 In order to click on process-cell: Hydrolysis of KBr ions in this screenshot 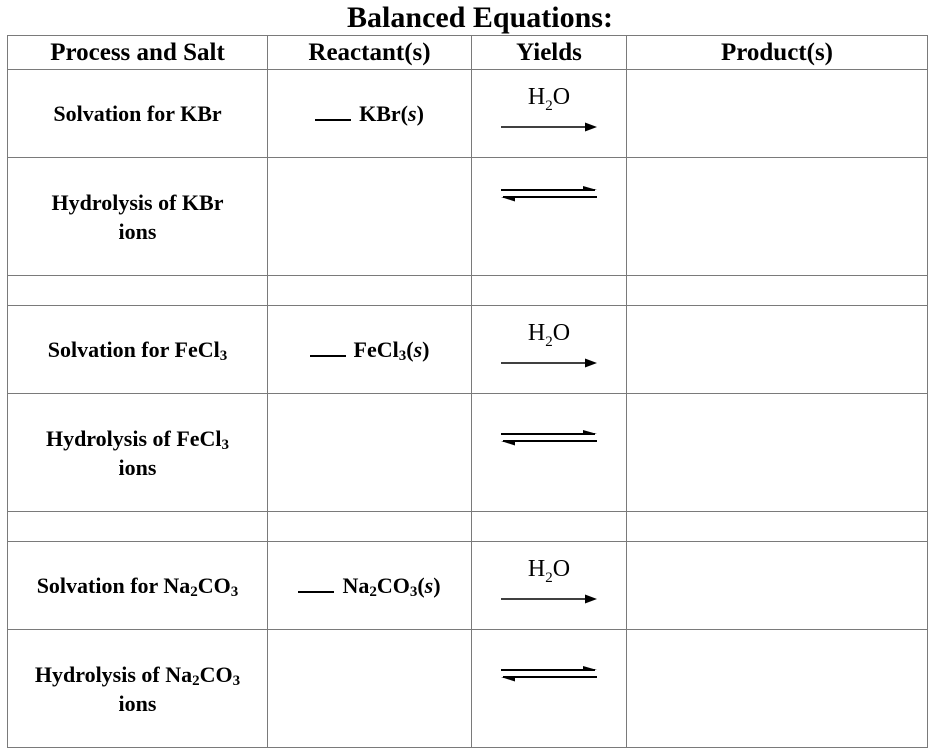, I will do `click(137, 216)`.